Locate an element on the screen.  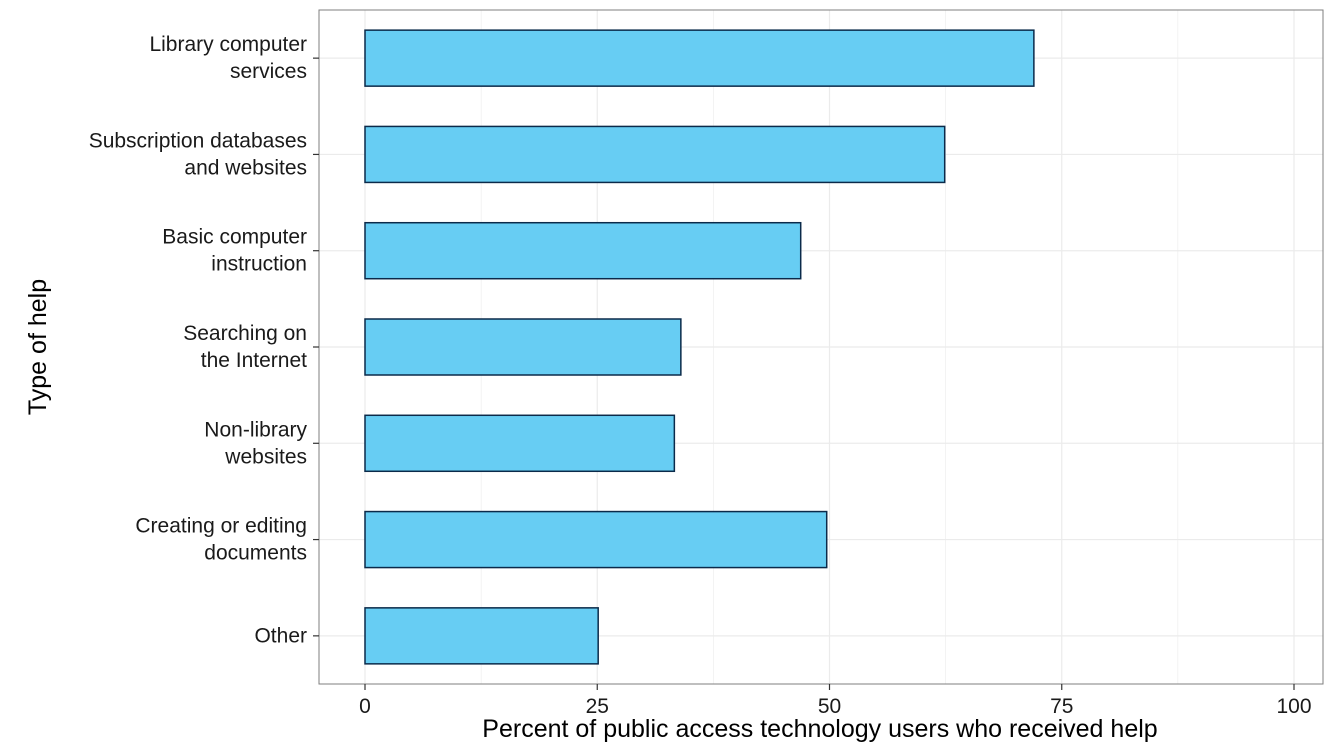
y-tick-label: and websites is located at coordinates (245, 167).